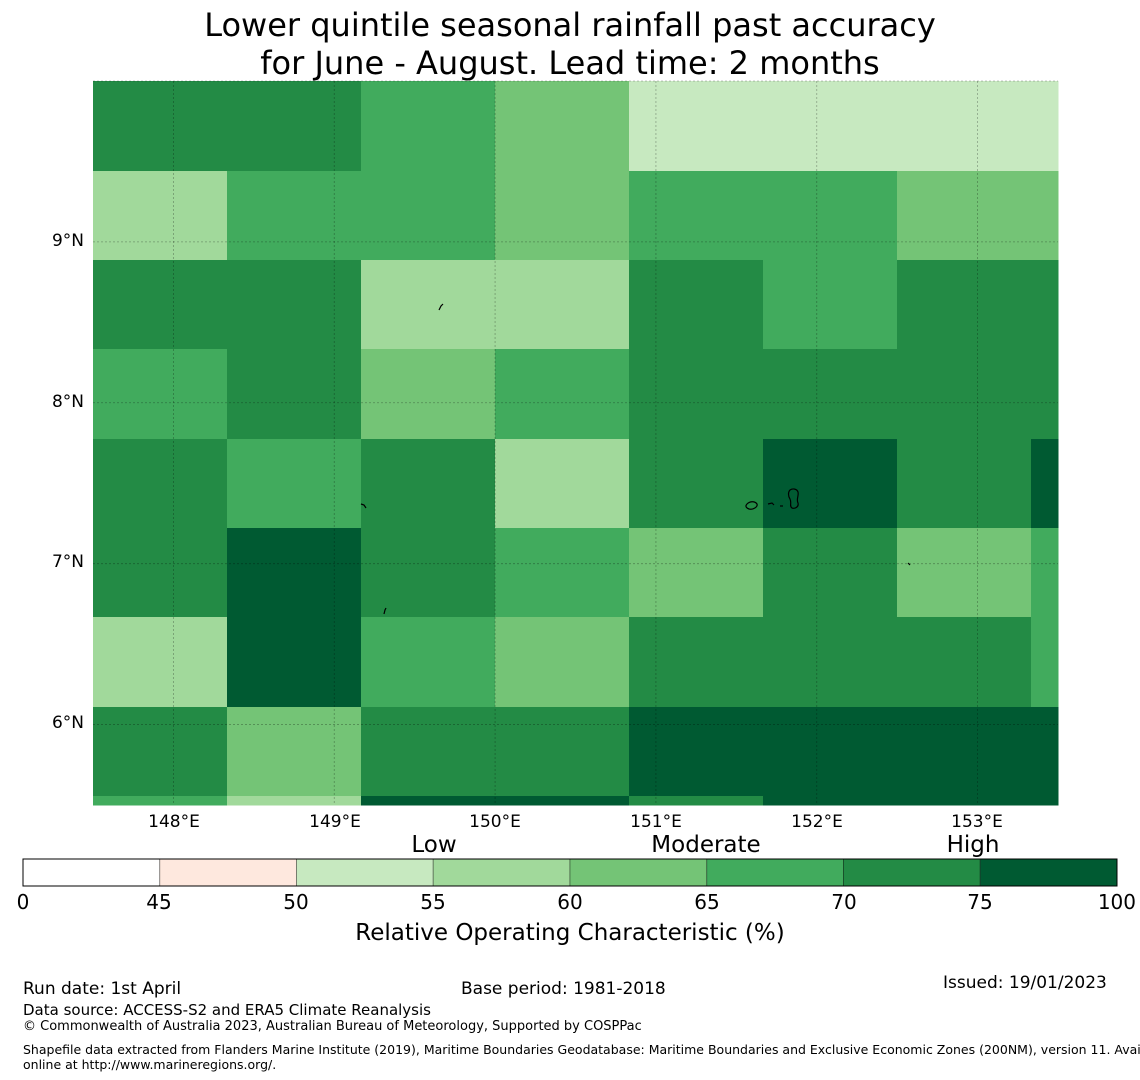  I want to click on colorbar-tick-label: 45, so click(159, 902).